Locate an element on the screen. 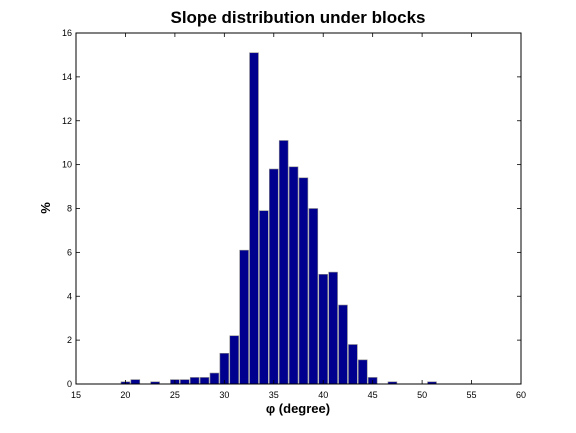 The image size is (576, 433). x-tick-label: 35 is located at coordinates (274, 395).